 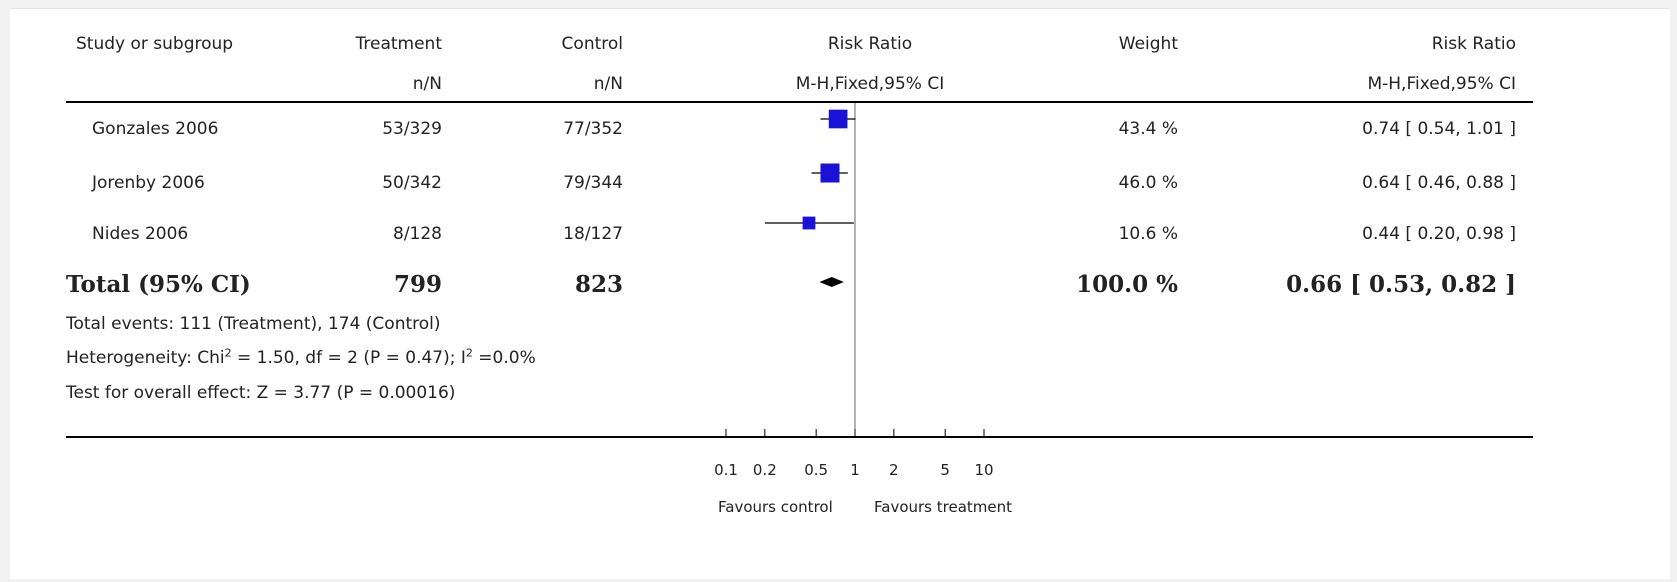 I want to click on study-treatment: 50/342, so click(x=412, y=183).